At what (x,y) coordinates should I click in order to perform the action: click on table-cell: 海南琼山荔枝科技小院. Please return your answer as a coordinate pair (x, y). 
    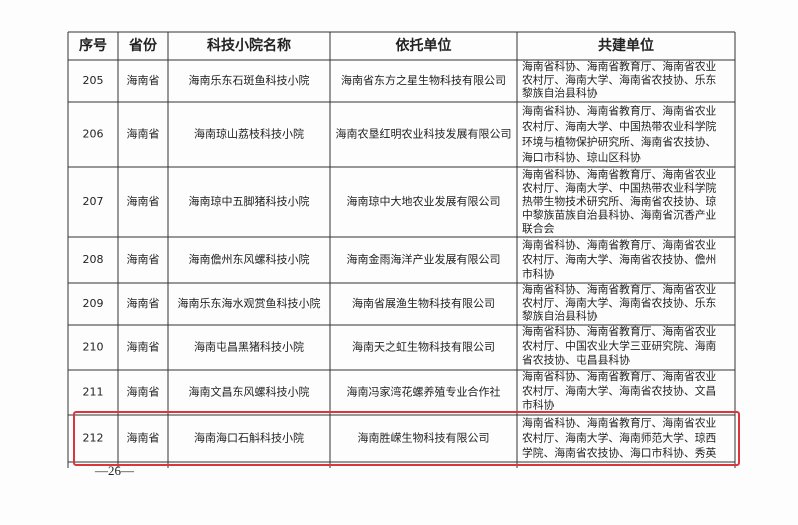
    Looking at the image, I should click on (249, 134).